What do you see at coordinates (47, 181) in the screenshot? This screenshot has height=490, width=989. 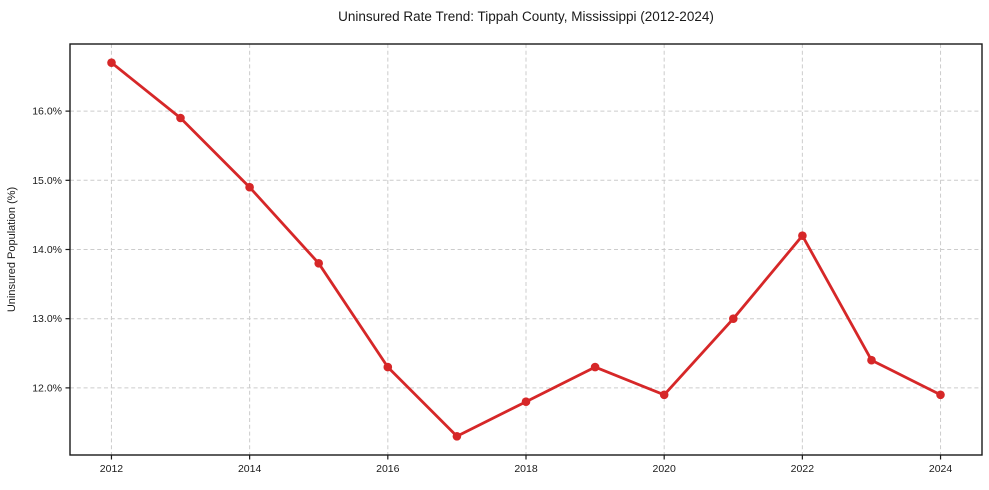 I see `y-tick-label: 15.0%` at bounding box center [47, 181].